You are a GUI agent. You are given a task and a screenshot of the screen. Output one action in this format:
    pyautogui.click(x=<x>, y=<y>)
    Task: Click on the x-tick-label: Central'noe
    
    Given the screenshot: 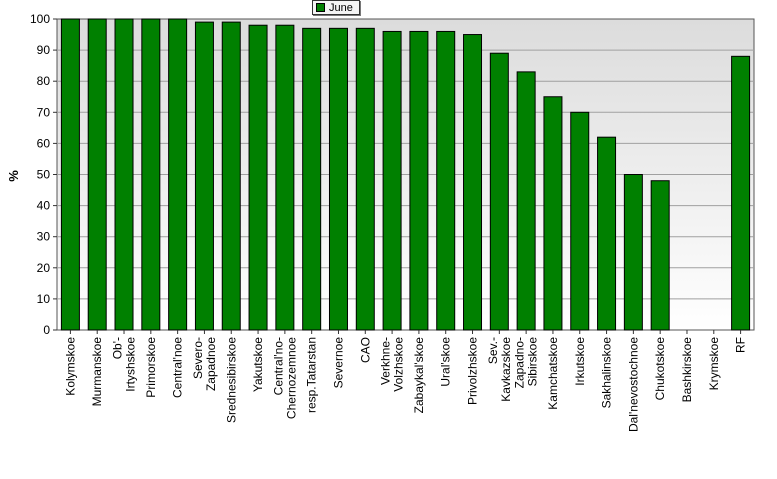 What is the action you would take?
    pyautogui.click(x=178, y=367)
    